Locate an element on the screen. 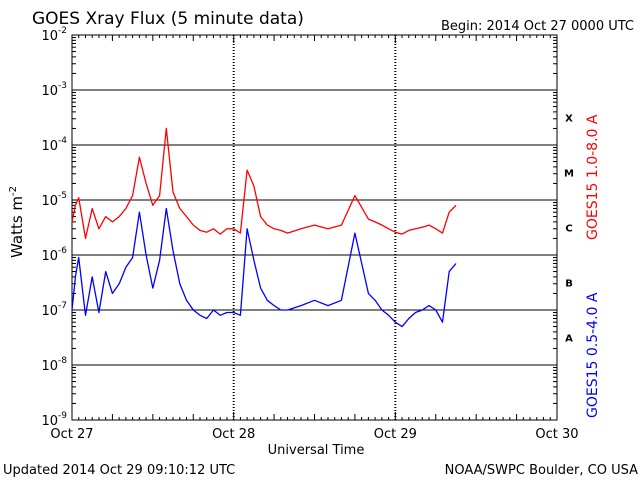  flare-class-label: X is located at coordinates (569, 119).